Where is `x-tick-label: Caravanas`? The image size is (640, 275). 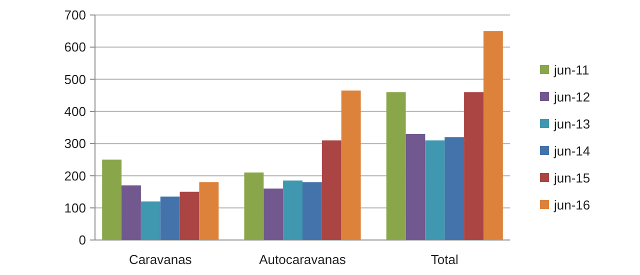 x-tick-label: Caravanas is located at coordinates (160, 259).